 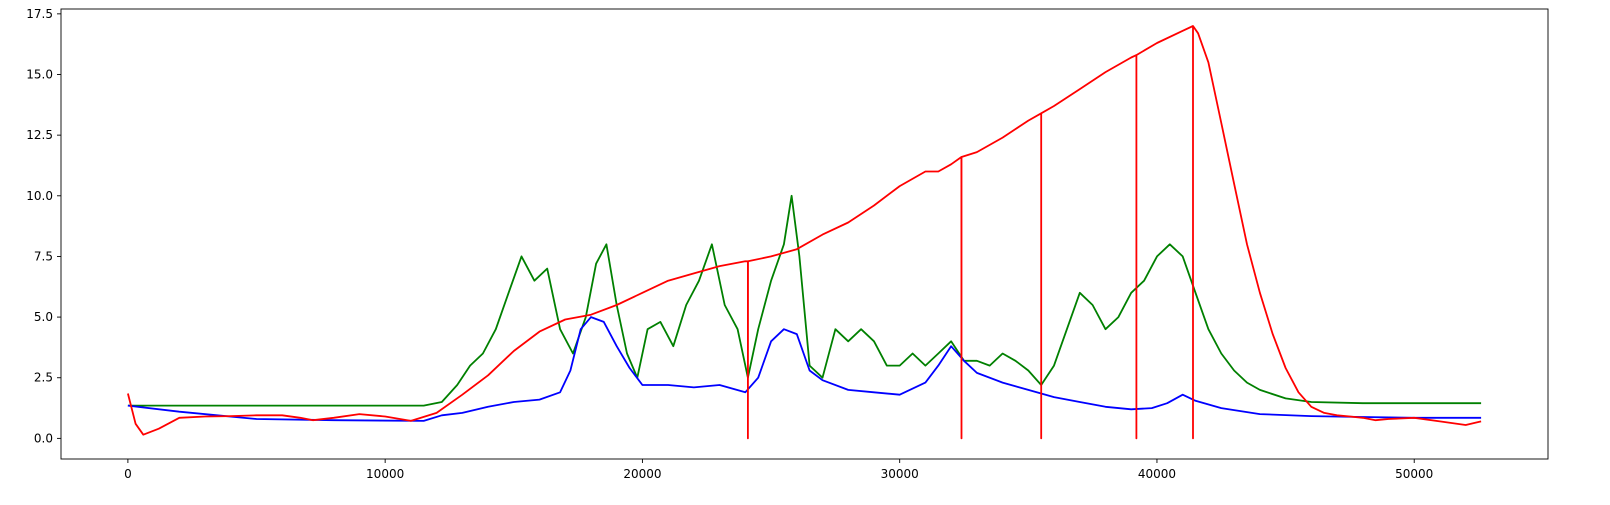 I want to click on y-axis: 0.0 2.5 5.0 7.5 10.0 12.5 15.0 17.5, so click(x=43, y=226).